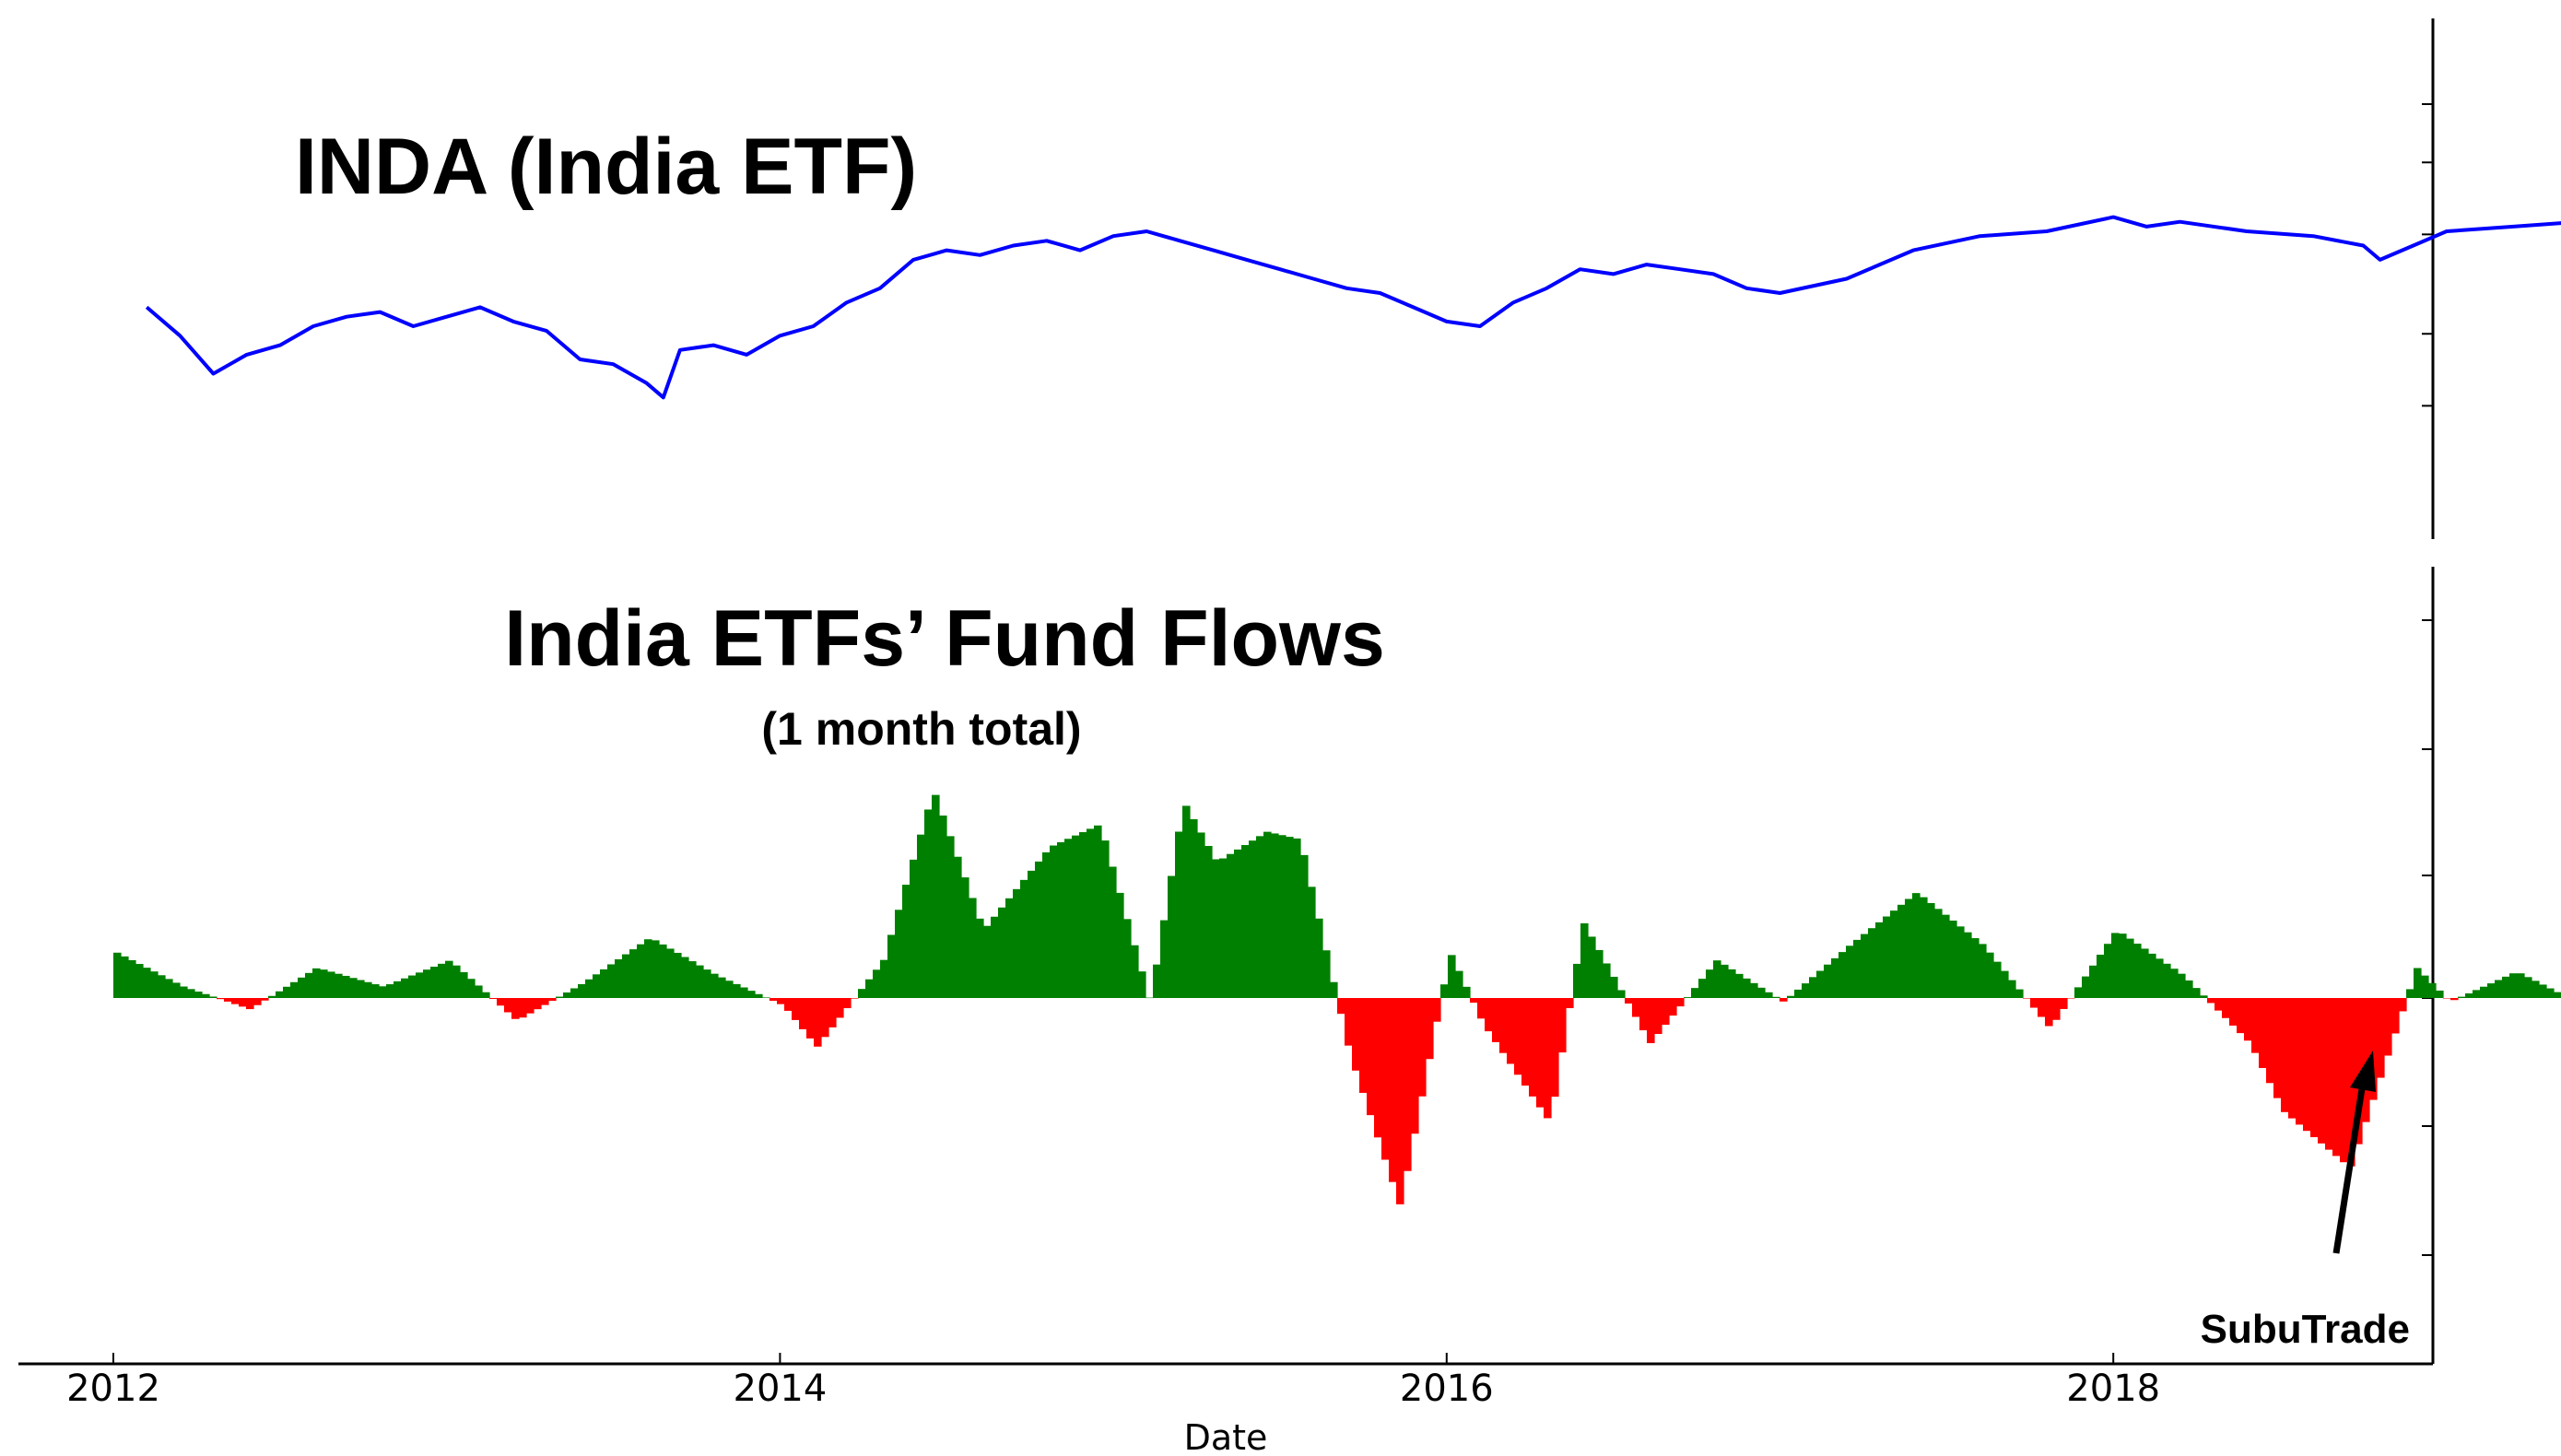 Image resolution: width=2561 pixels, height=1456 pixels. I want to click on x-axis-label: Date, so click(1226, 1436).